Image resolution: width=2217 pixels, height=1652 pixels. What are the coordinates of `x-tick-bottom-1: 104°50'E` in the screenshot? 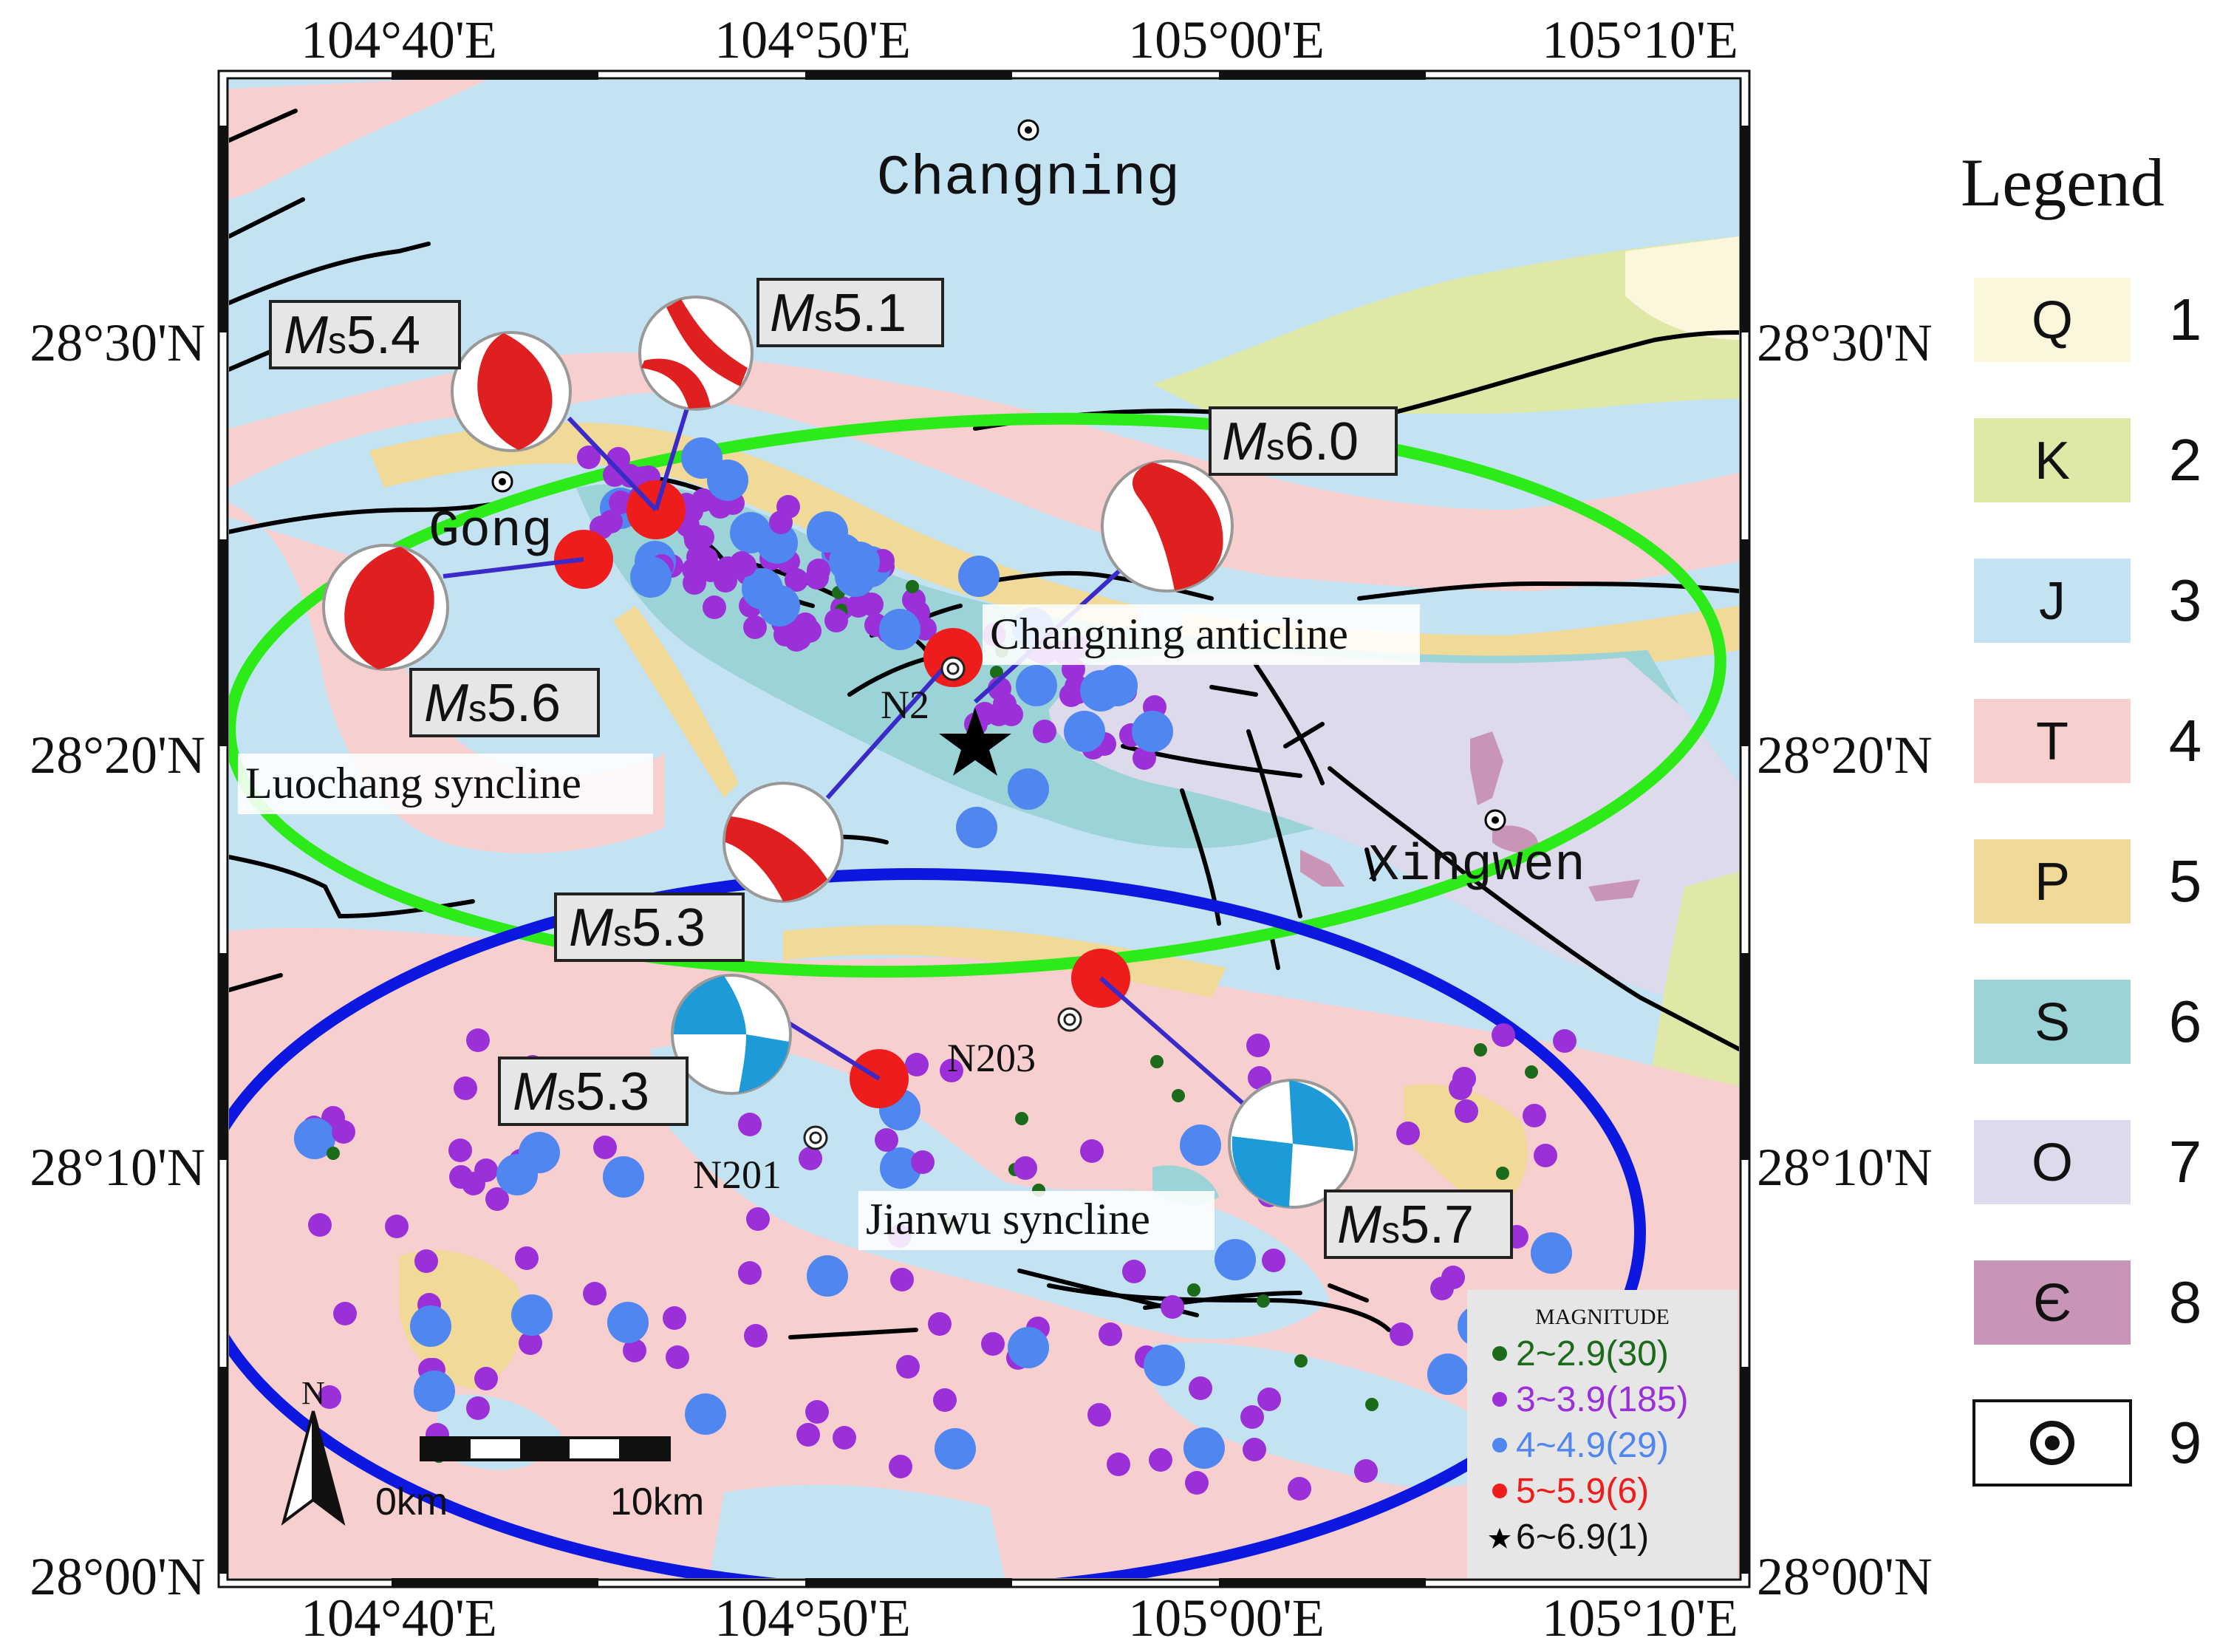 It's located at (812, 1618).